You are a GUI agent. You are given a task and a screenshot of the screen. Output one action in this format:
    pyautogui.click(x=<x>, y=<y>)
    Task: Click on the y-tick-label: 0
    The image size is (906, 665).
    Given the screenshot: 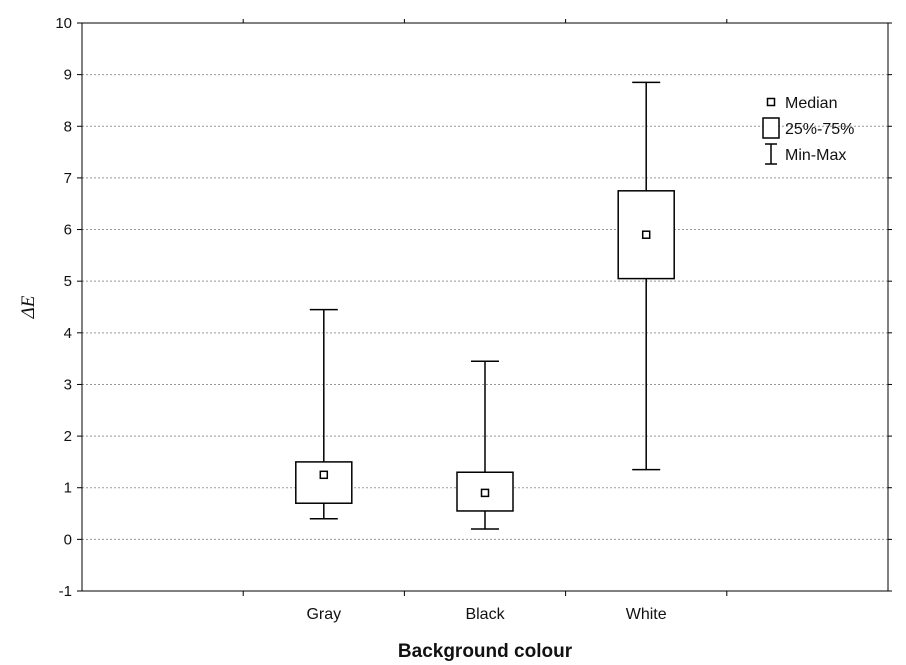 What is the action you would take?
    pyautogui.click(x=68, y=539)
    